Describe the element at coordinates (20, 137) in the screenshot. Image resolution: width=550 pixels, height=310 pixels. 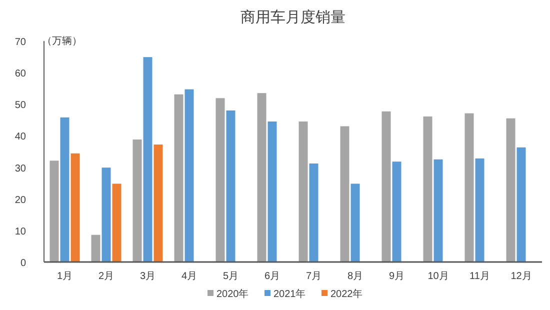
I see `y-tick-label: 40` at that location.